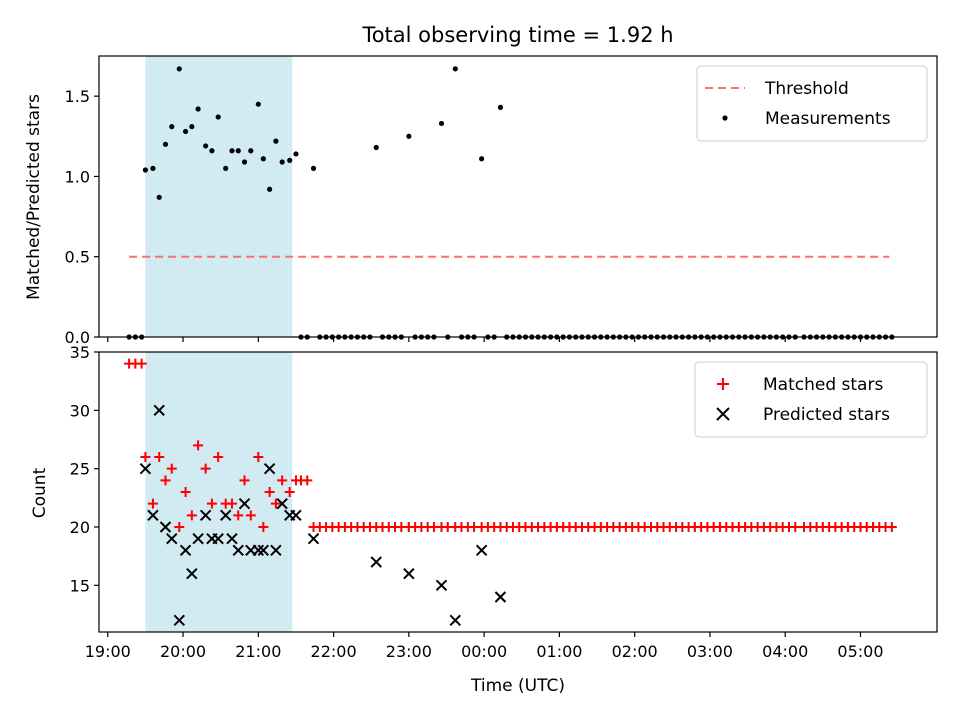 The width and height of the screenshot is (960, 720). What do you see at coordinates (80, 352) in the screenshot?
I see `bottom-y-tick-label: 35` at bounding box center [80, 352].